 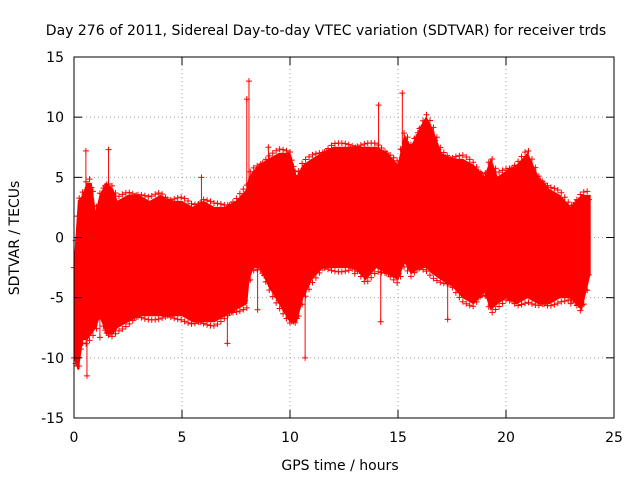 What do you see at coordinates (59, 239) in the screenshot?
I see `y-tick-label: 0` at bounding box center [59, 239].